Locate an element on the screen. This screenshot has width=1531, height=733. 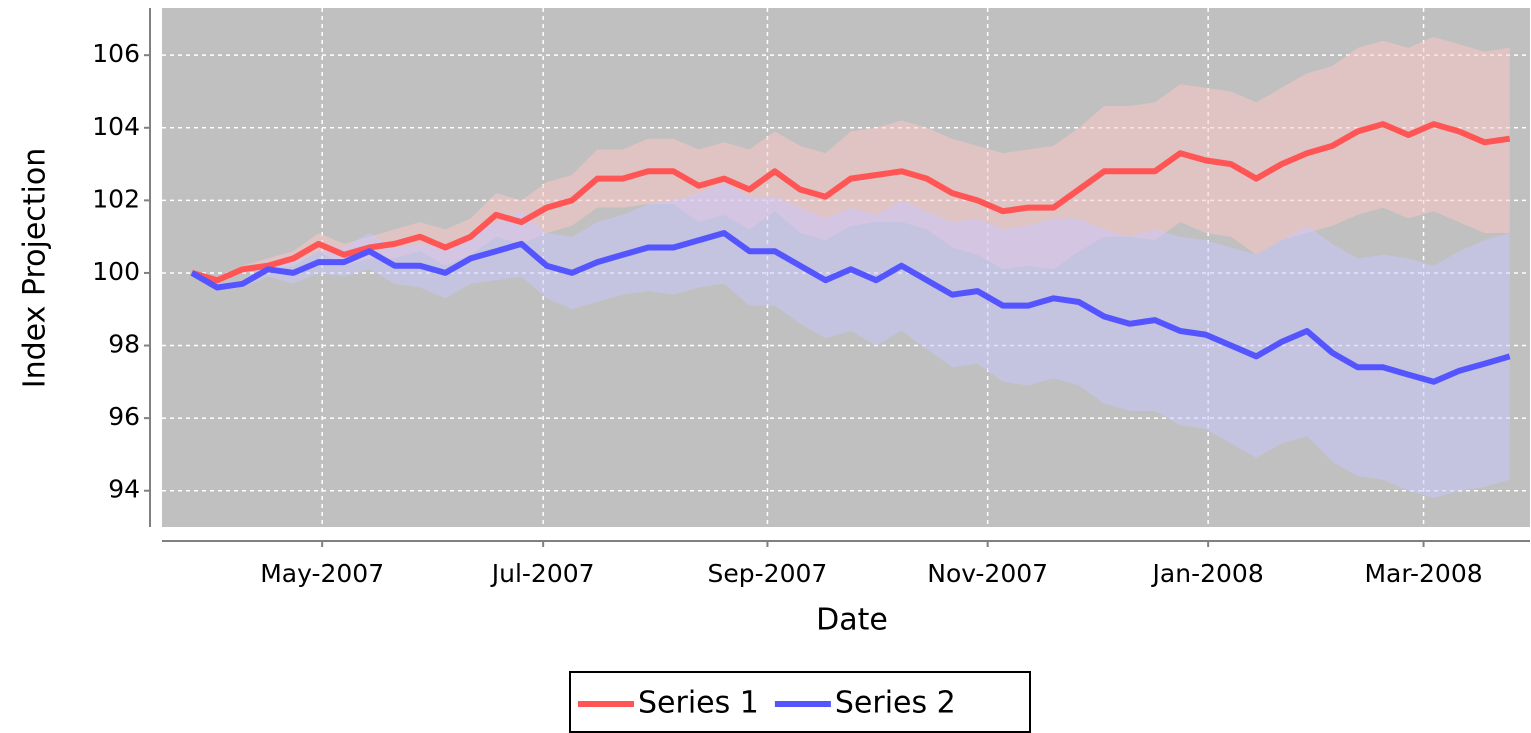
y-tick-label: 100 is located at coordinates (116, 271).